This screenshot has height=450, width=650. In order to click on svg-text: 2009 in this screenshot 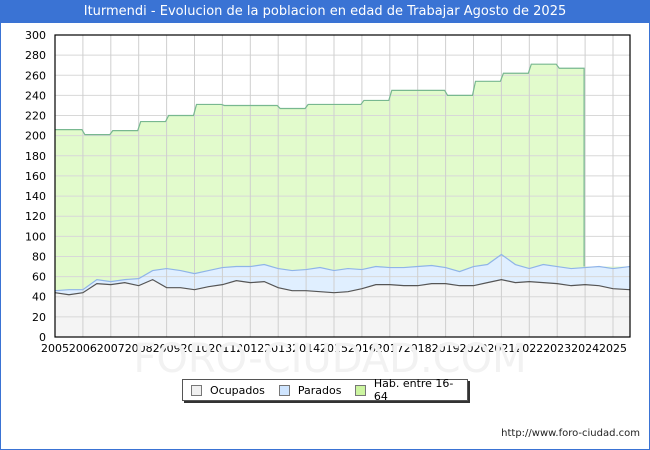, I will do `click(167, 348)`.